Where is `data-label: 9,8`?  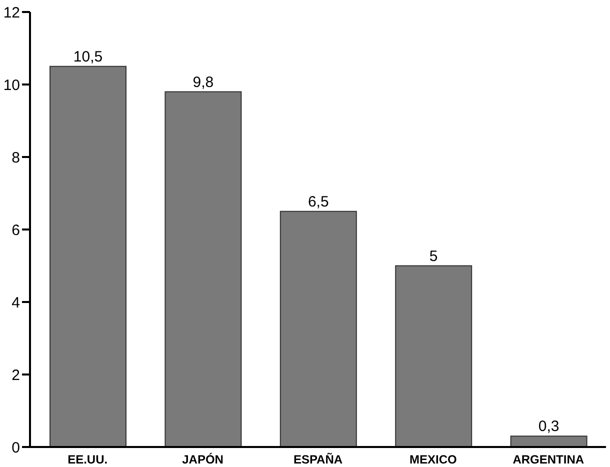
data-label: 9,8 is located at coordinates (203, 82).